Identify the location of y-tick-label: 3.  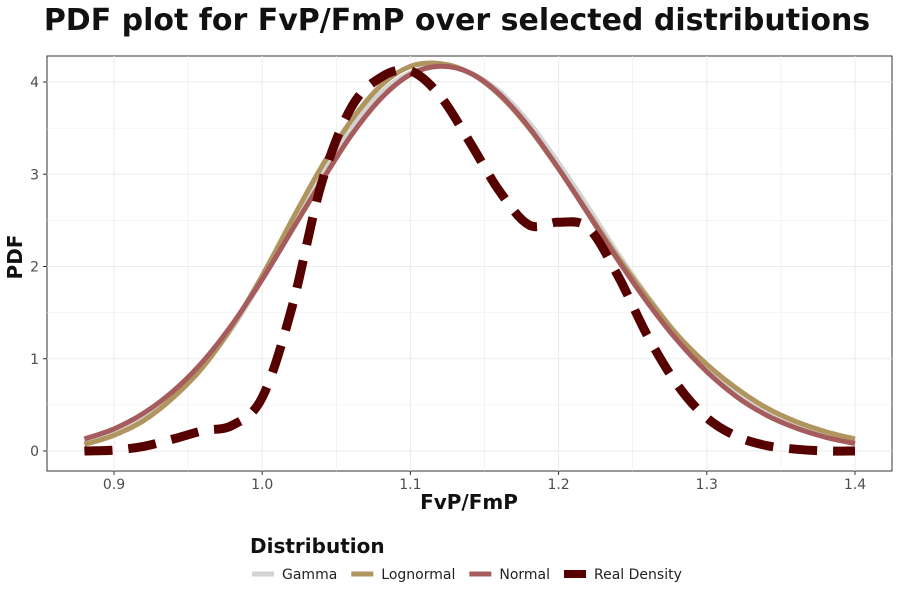
(34, 175).